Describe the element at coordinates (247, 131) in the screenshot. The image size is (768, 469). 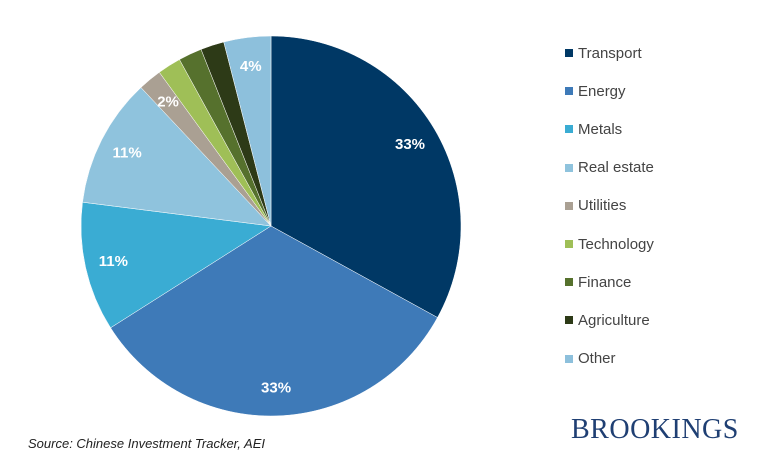
I see `pie-slice-other` at that location.